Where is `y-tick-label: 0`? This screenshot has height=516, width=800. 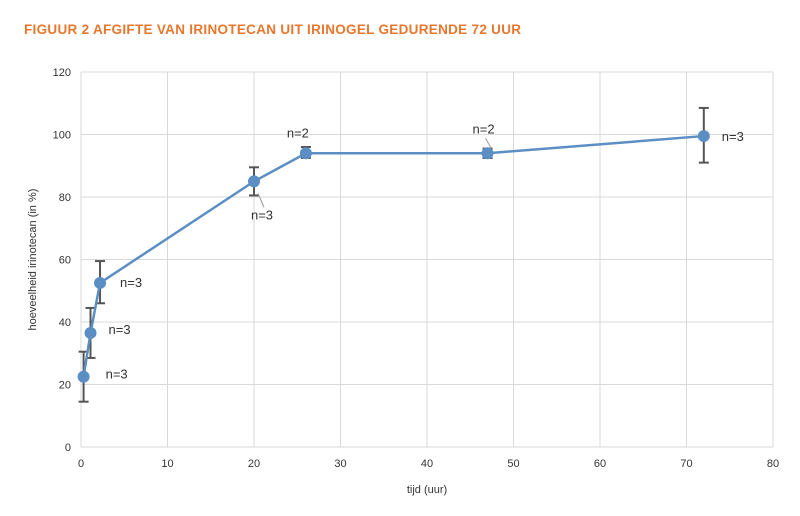 y-tick-label: 0 is located at coordinates (68, 448).